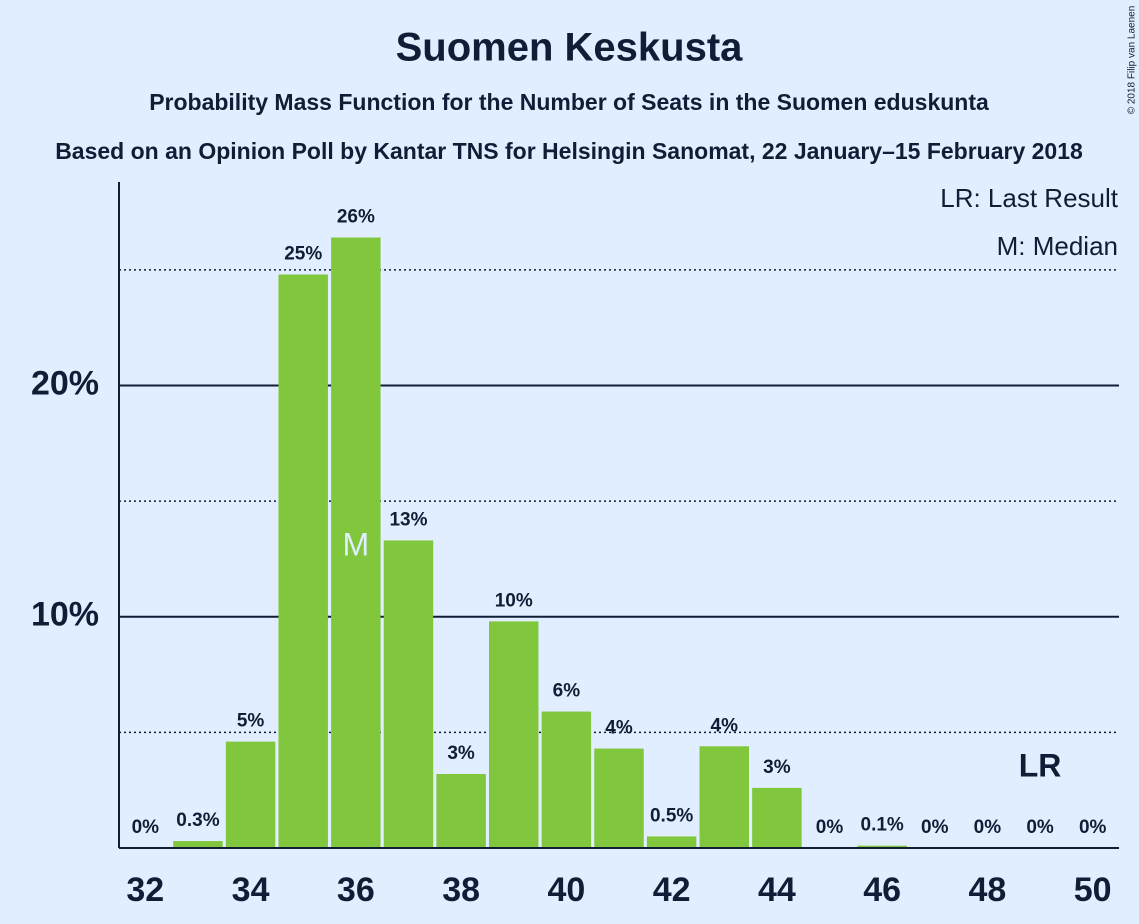 The width and height of the screenshot is (1139, 924). I want to click on value-label: 0.5%, so click(671, 815).